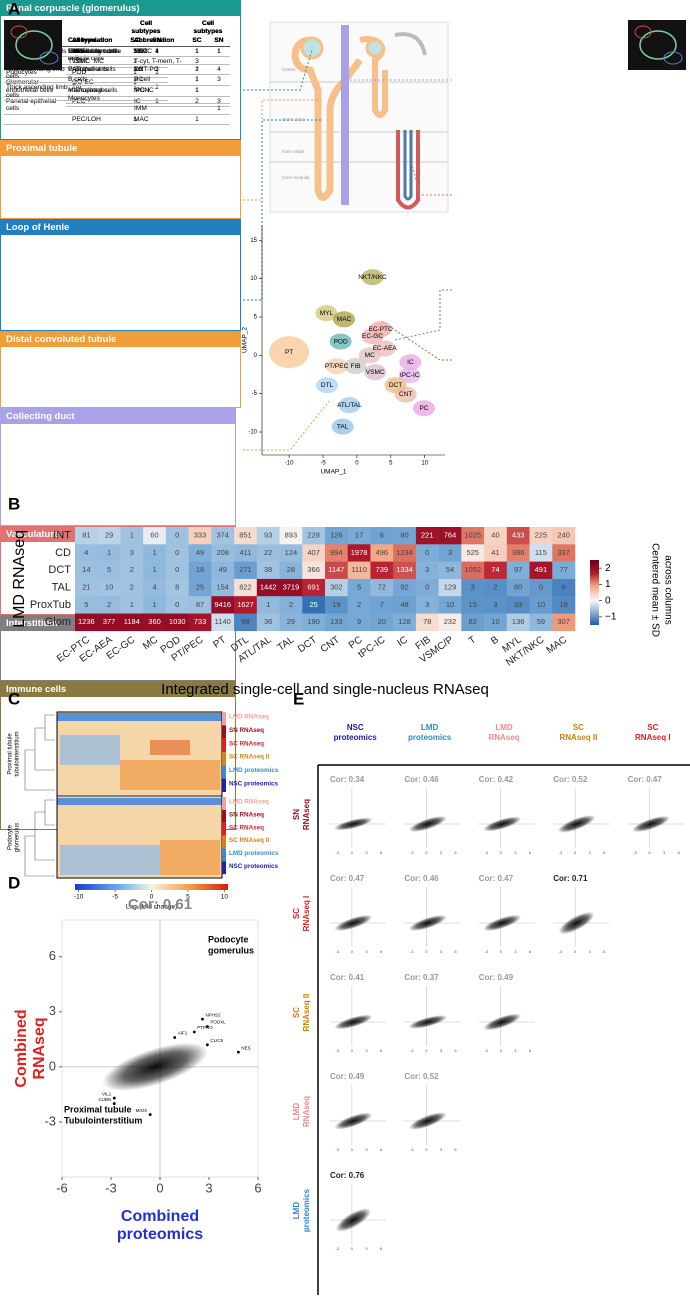 Image resolution: width=690 pixels, height=1309 pixels. What do you see at coordinates (207, 1026) in the screenshot?
I see `point` at bounding box center [207, 1026].